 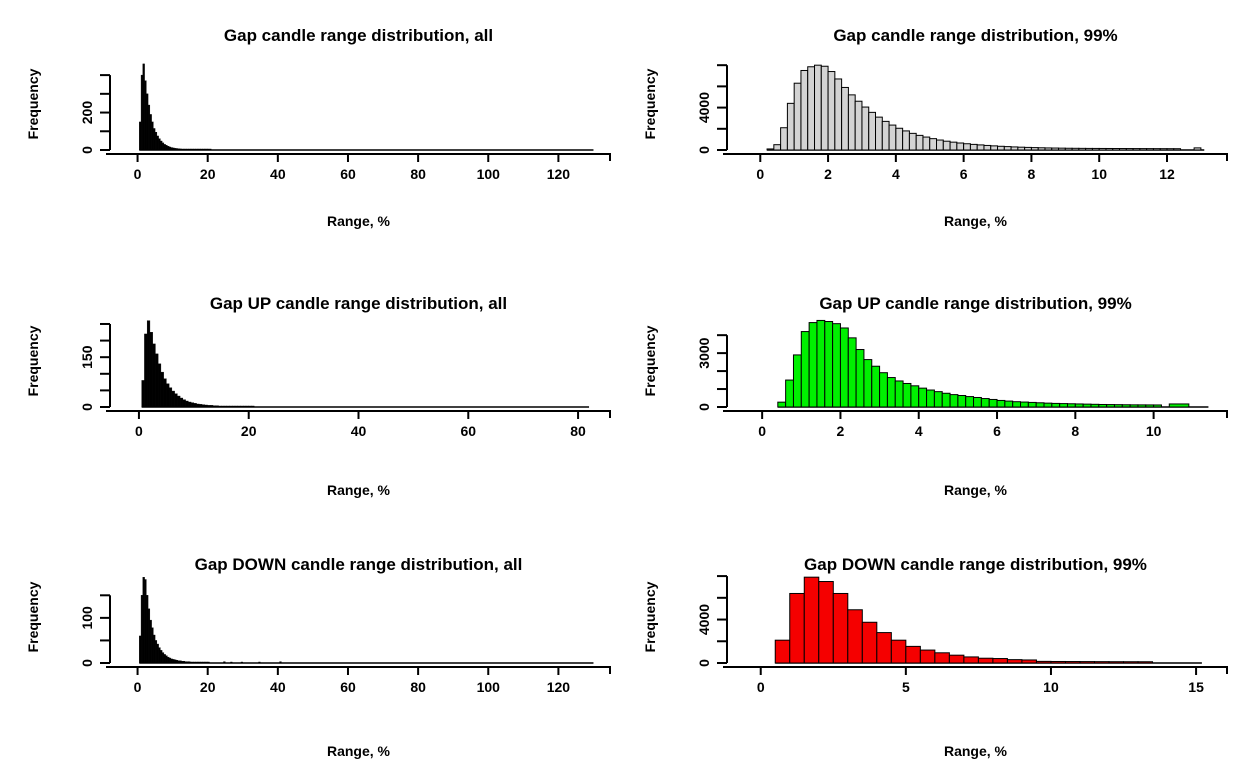 What do you see at coordinates (345, 122) in the screenshot?
I see `histogram-plot-gap-all: 0 200 0 20 40 60 80 100 120` at bounding box center [345, 122].